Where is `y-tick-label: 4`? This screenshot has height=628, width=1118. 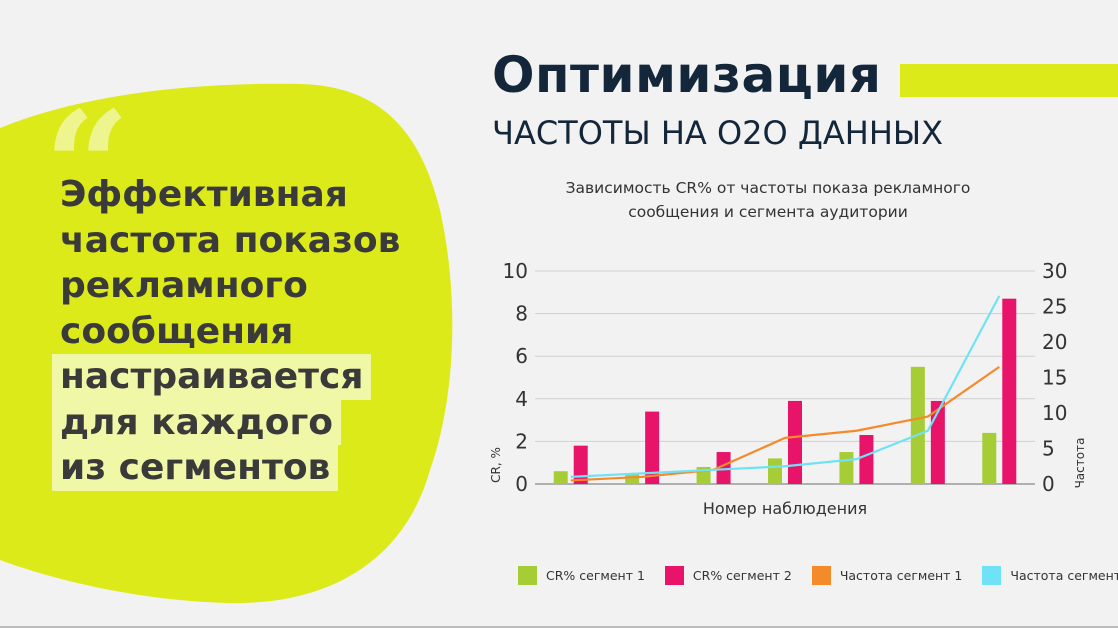 y-tick-label: 4 is located at coordinates (521, 399).